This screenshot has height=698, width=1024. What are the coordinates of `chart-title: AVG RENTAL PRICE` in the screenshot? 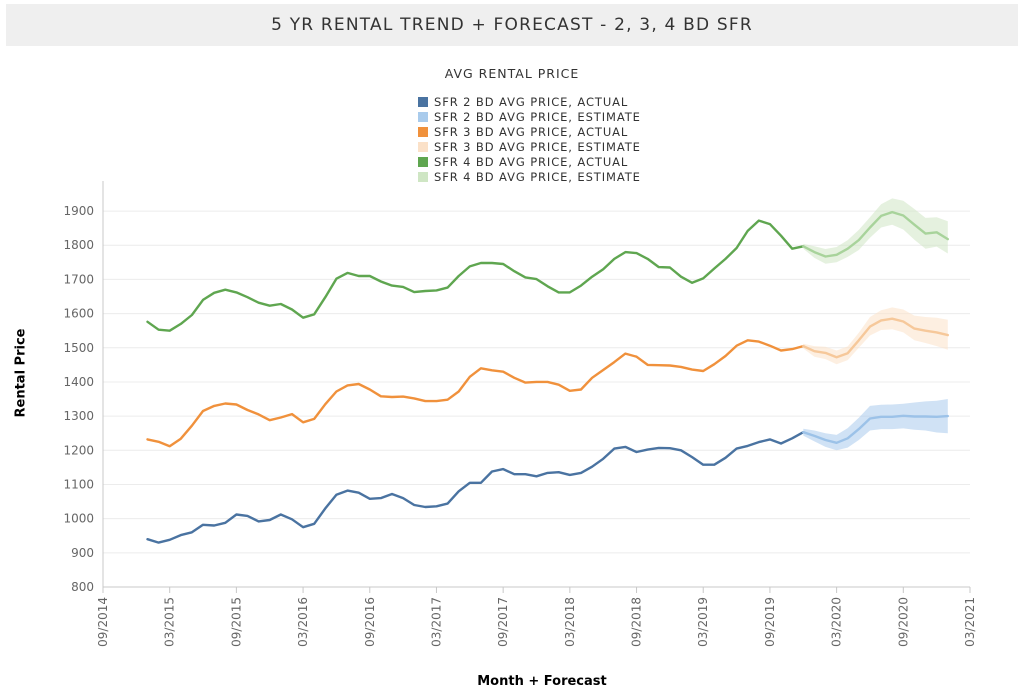 It's located at (512, 73).